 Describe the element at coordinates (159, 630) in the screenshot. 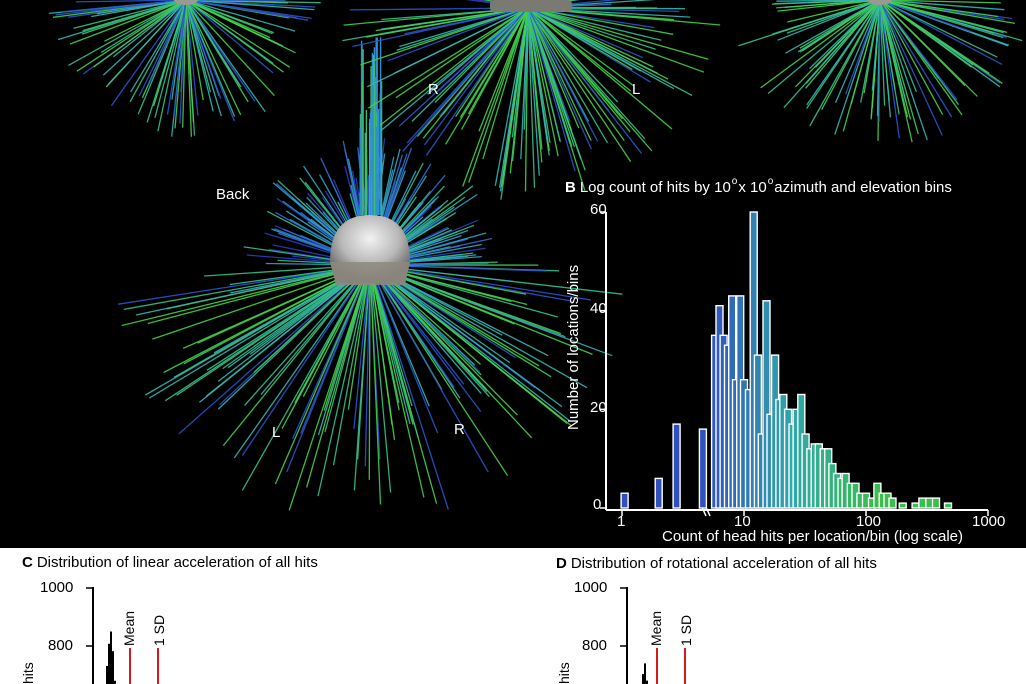

I see `c-sd-label: 1 SD` at that location.